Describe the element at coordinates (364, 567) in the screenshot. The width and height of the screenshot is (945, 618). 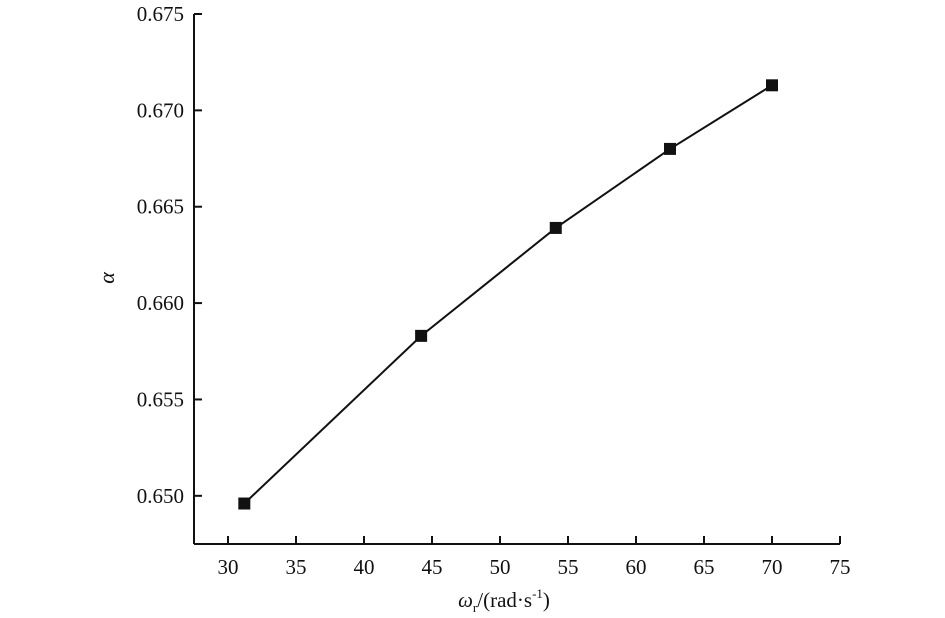
I see `x-tick-label: 40` at that location.